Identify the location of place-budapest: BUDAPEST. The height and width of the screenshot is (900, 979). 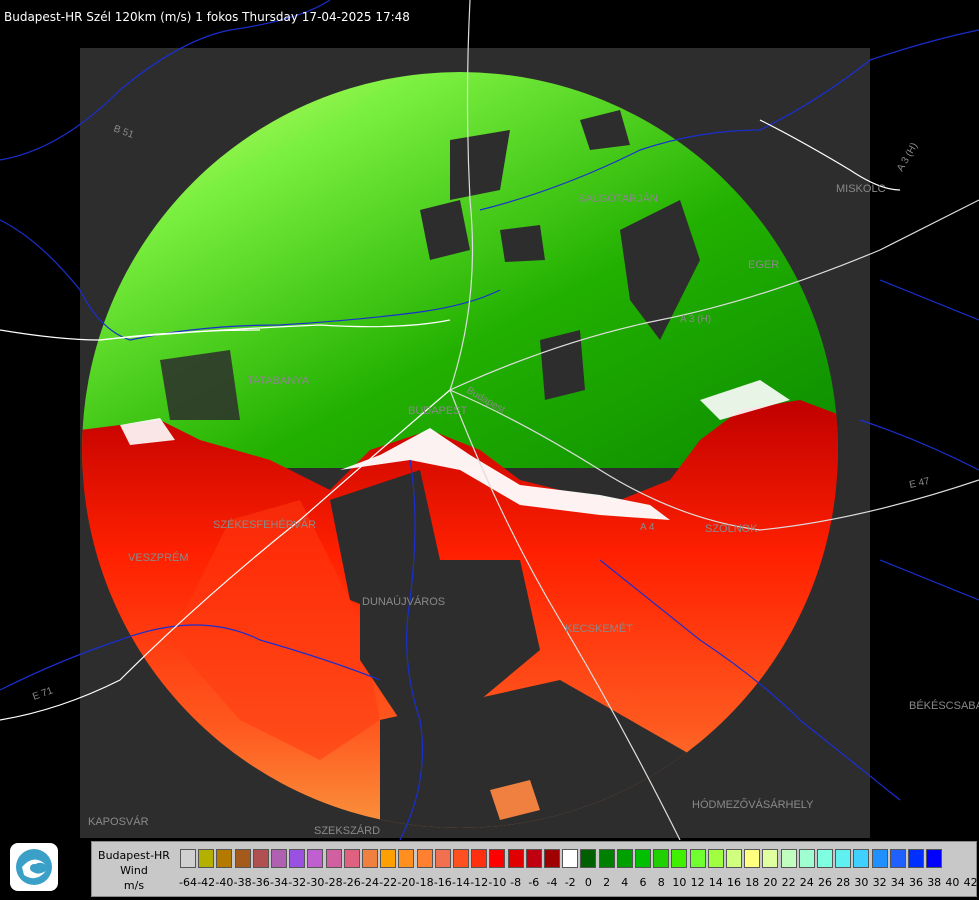
(438, 411).